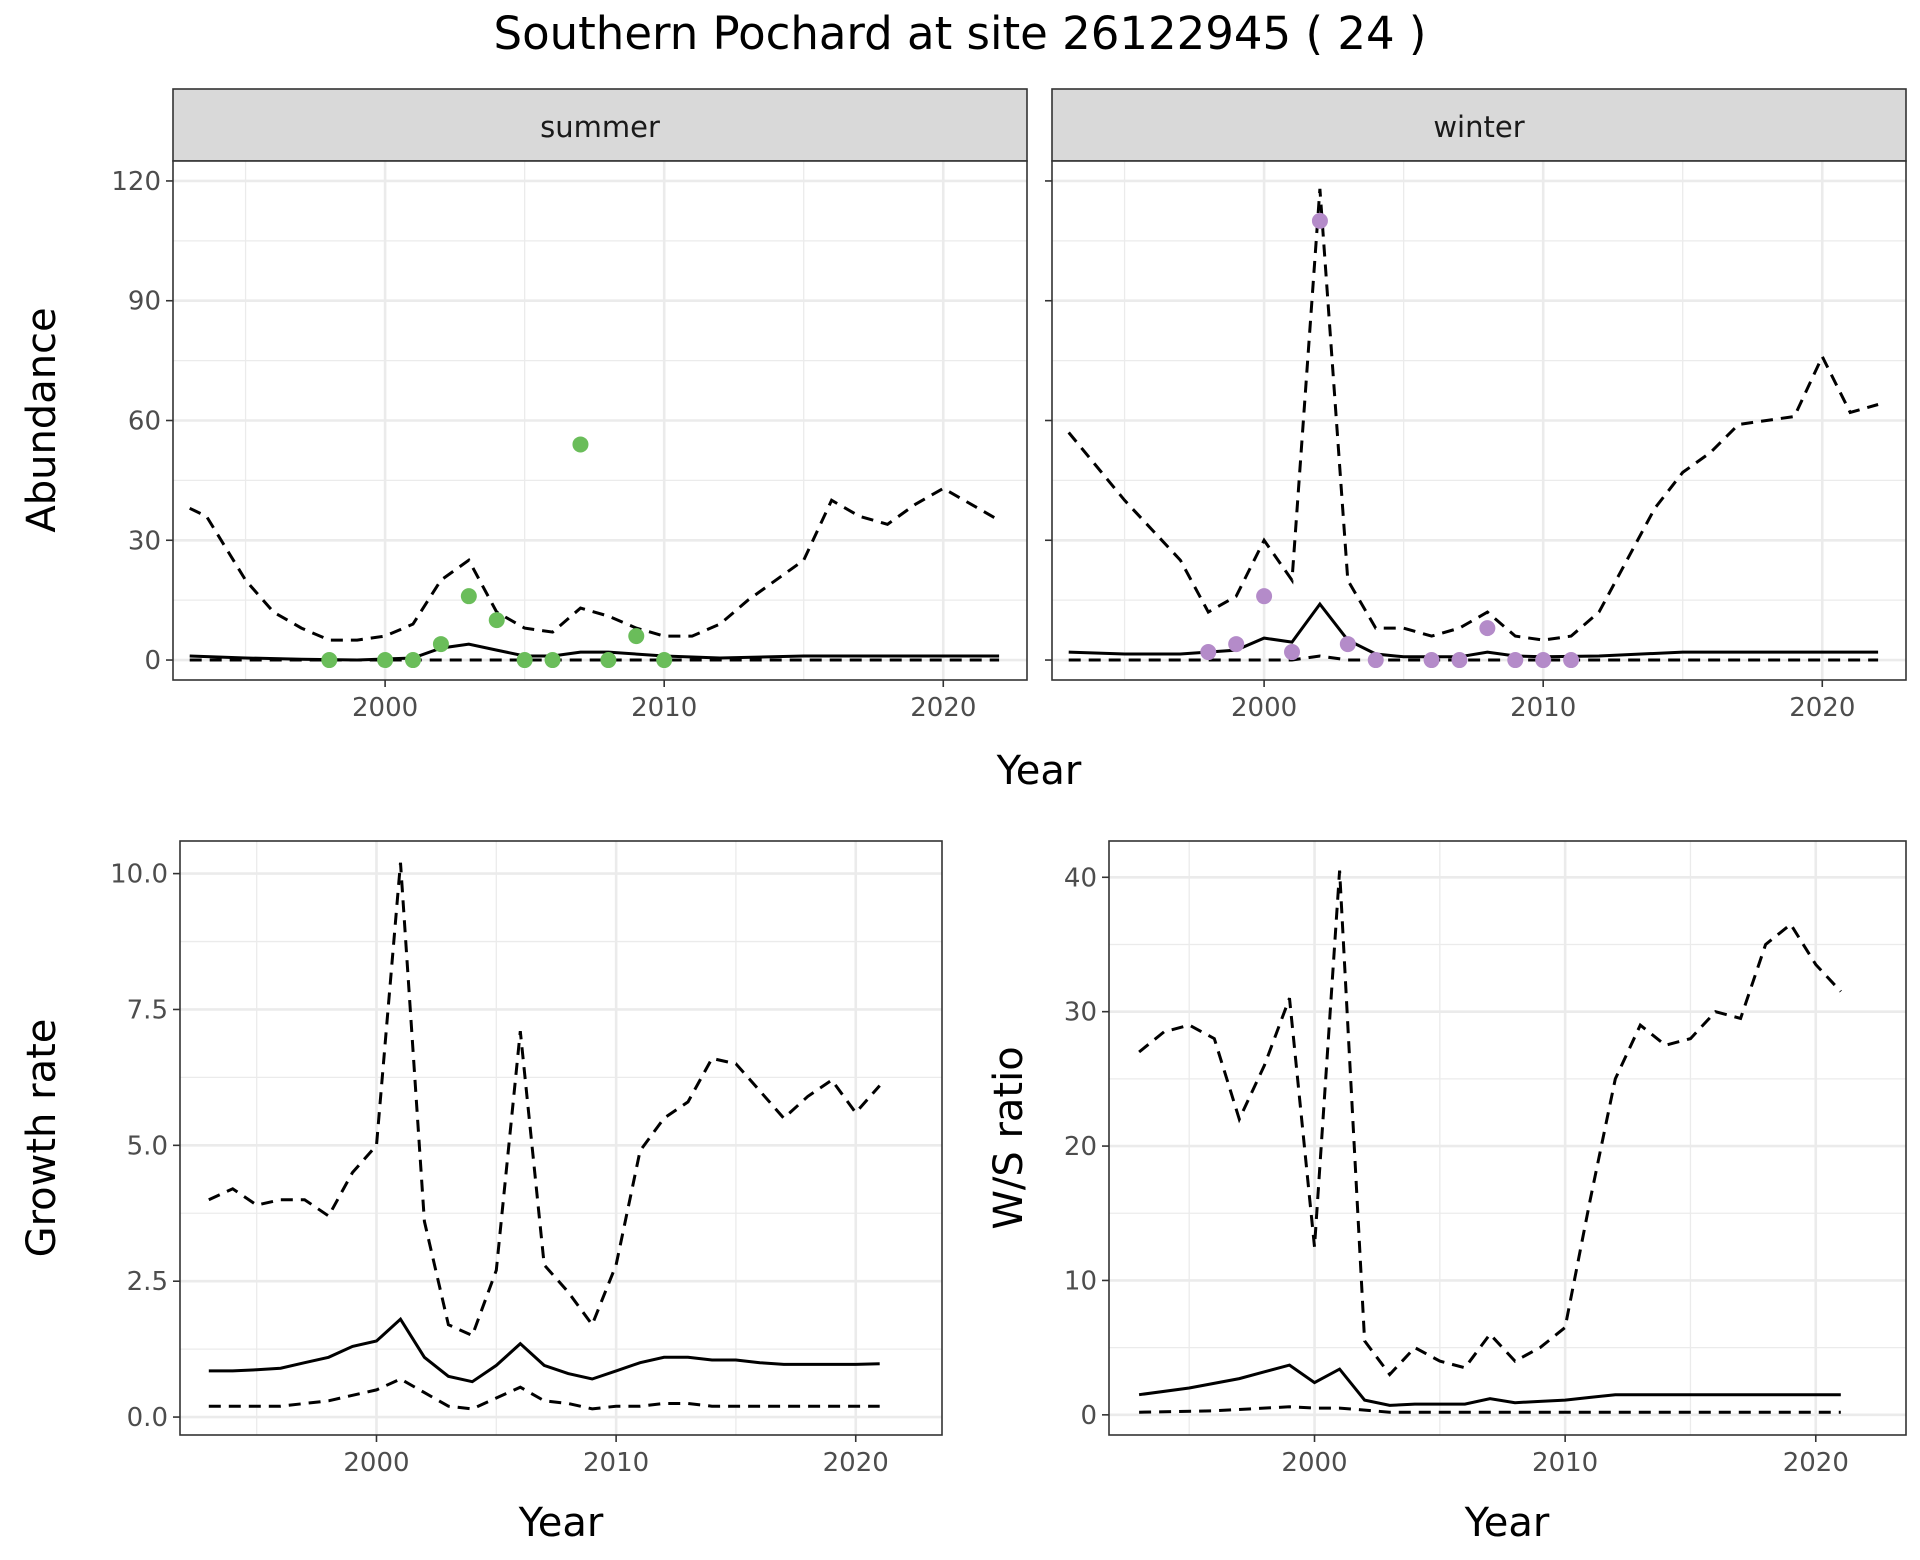 The image size is (1920, 1560). What do you see at coordinates (136, 182) in the screenshot?
I see `y-tick-label: 120` at bounding box center [136, 182].